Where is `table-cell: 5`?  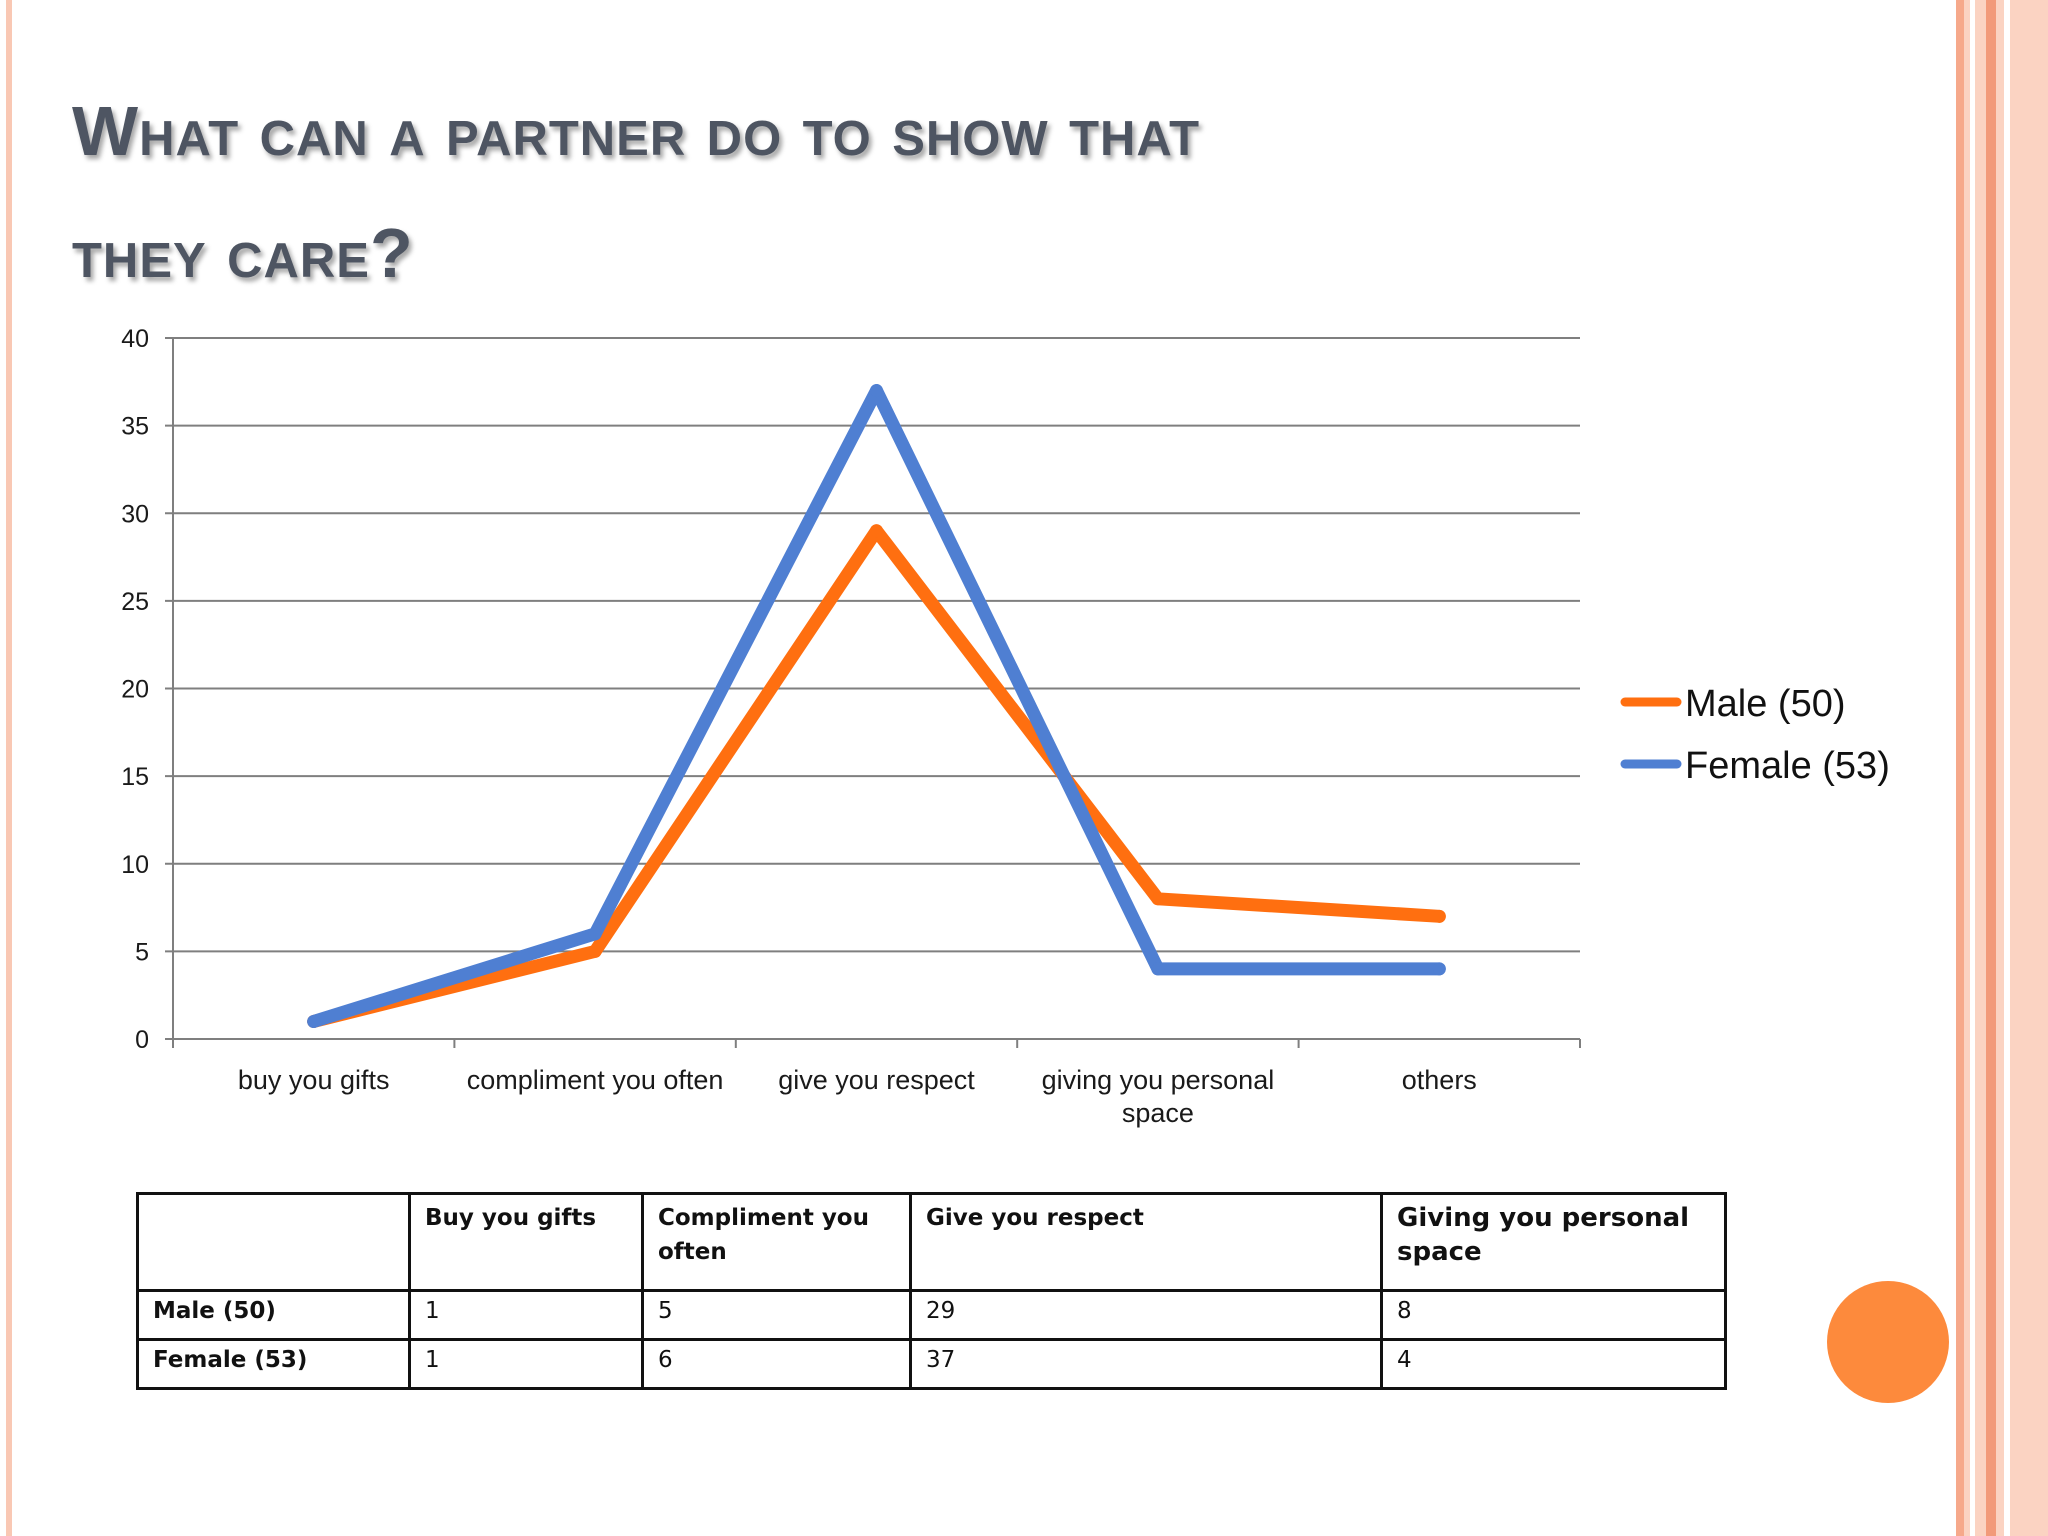
table-cell: 5 is located at coordinates (776, 1315).